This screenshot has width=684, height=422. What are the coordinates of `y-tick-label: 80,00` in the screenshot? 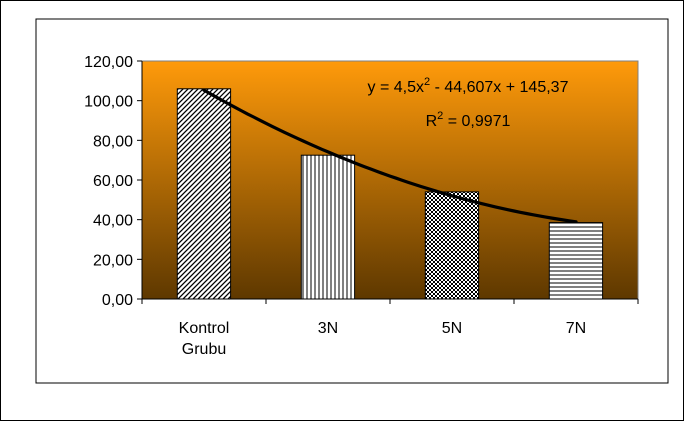 It's located at (113, 141).